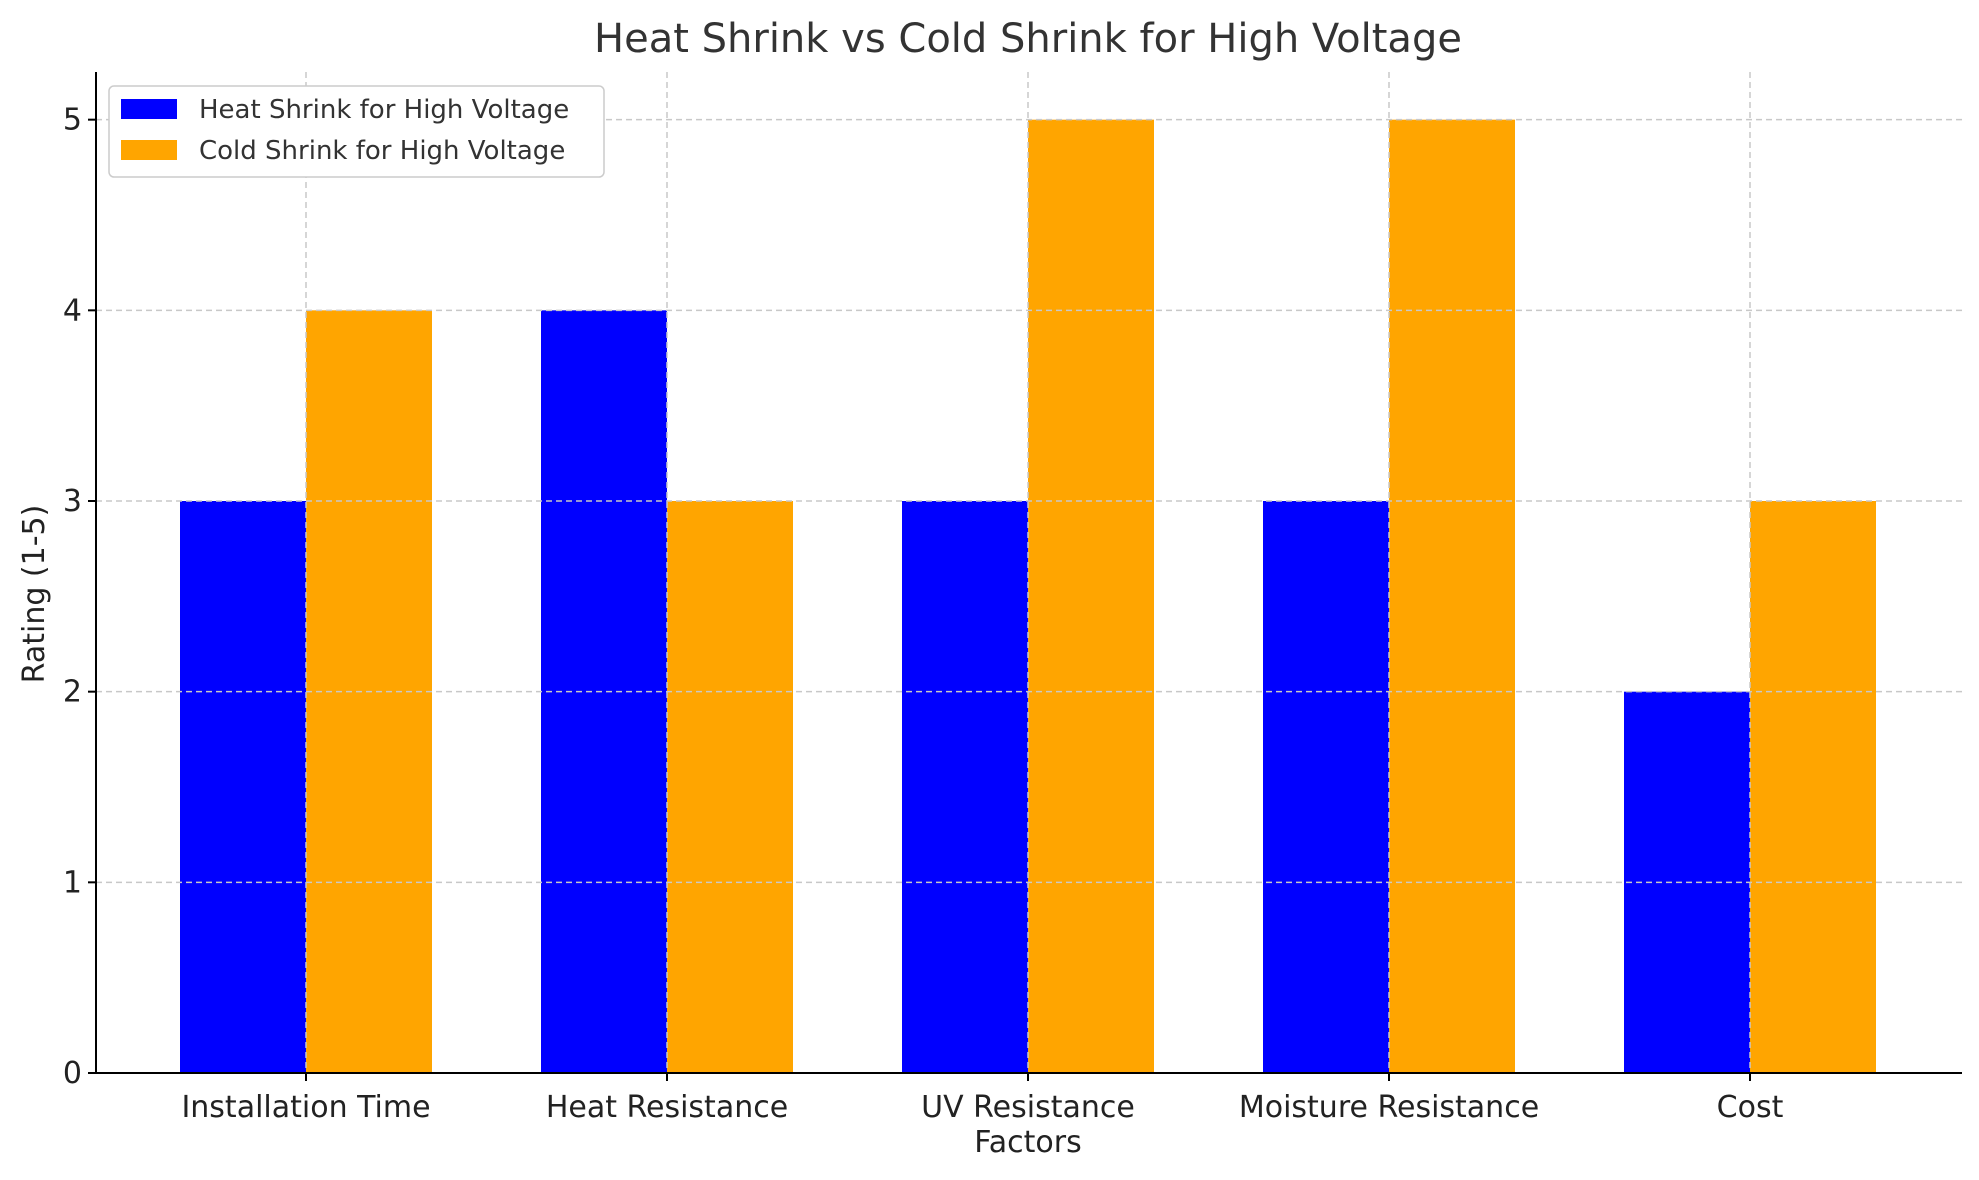 The image size is (1979, 1180). What do you see at coordinates (384, 110) in the screenshot?
I see `legend-label-heat-shrink: Heat Shrink for High Voltage` at bounding box center [384, 110].